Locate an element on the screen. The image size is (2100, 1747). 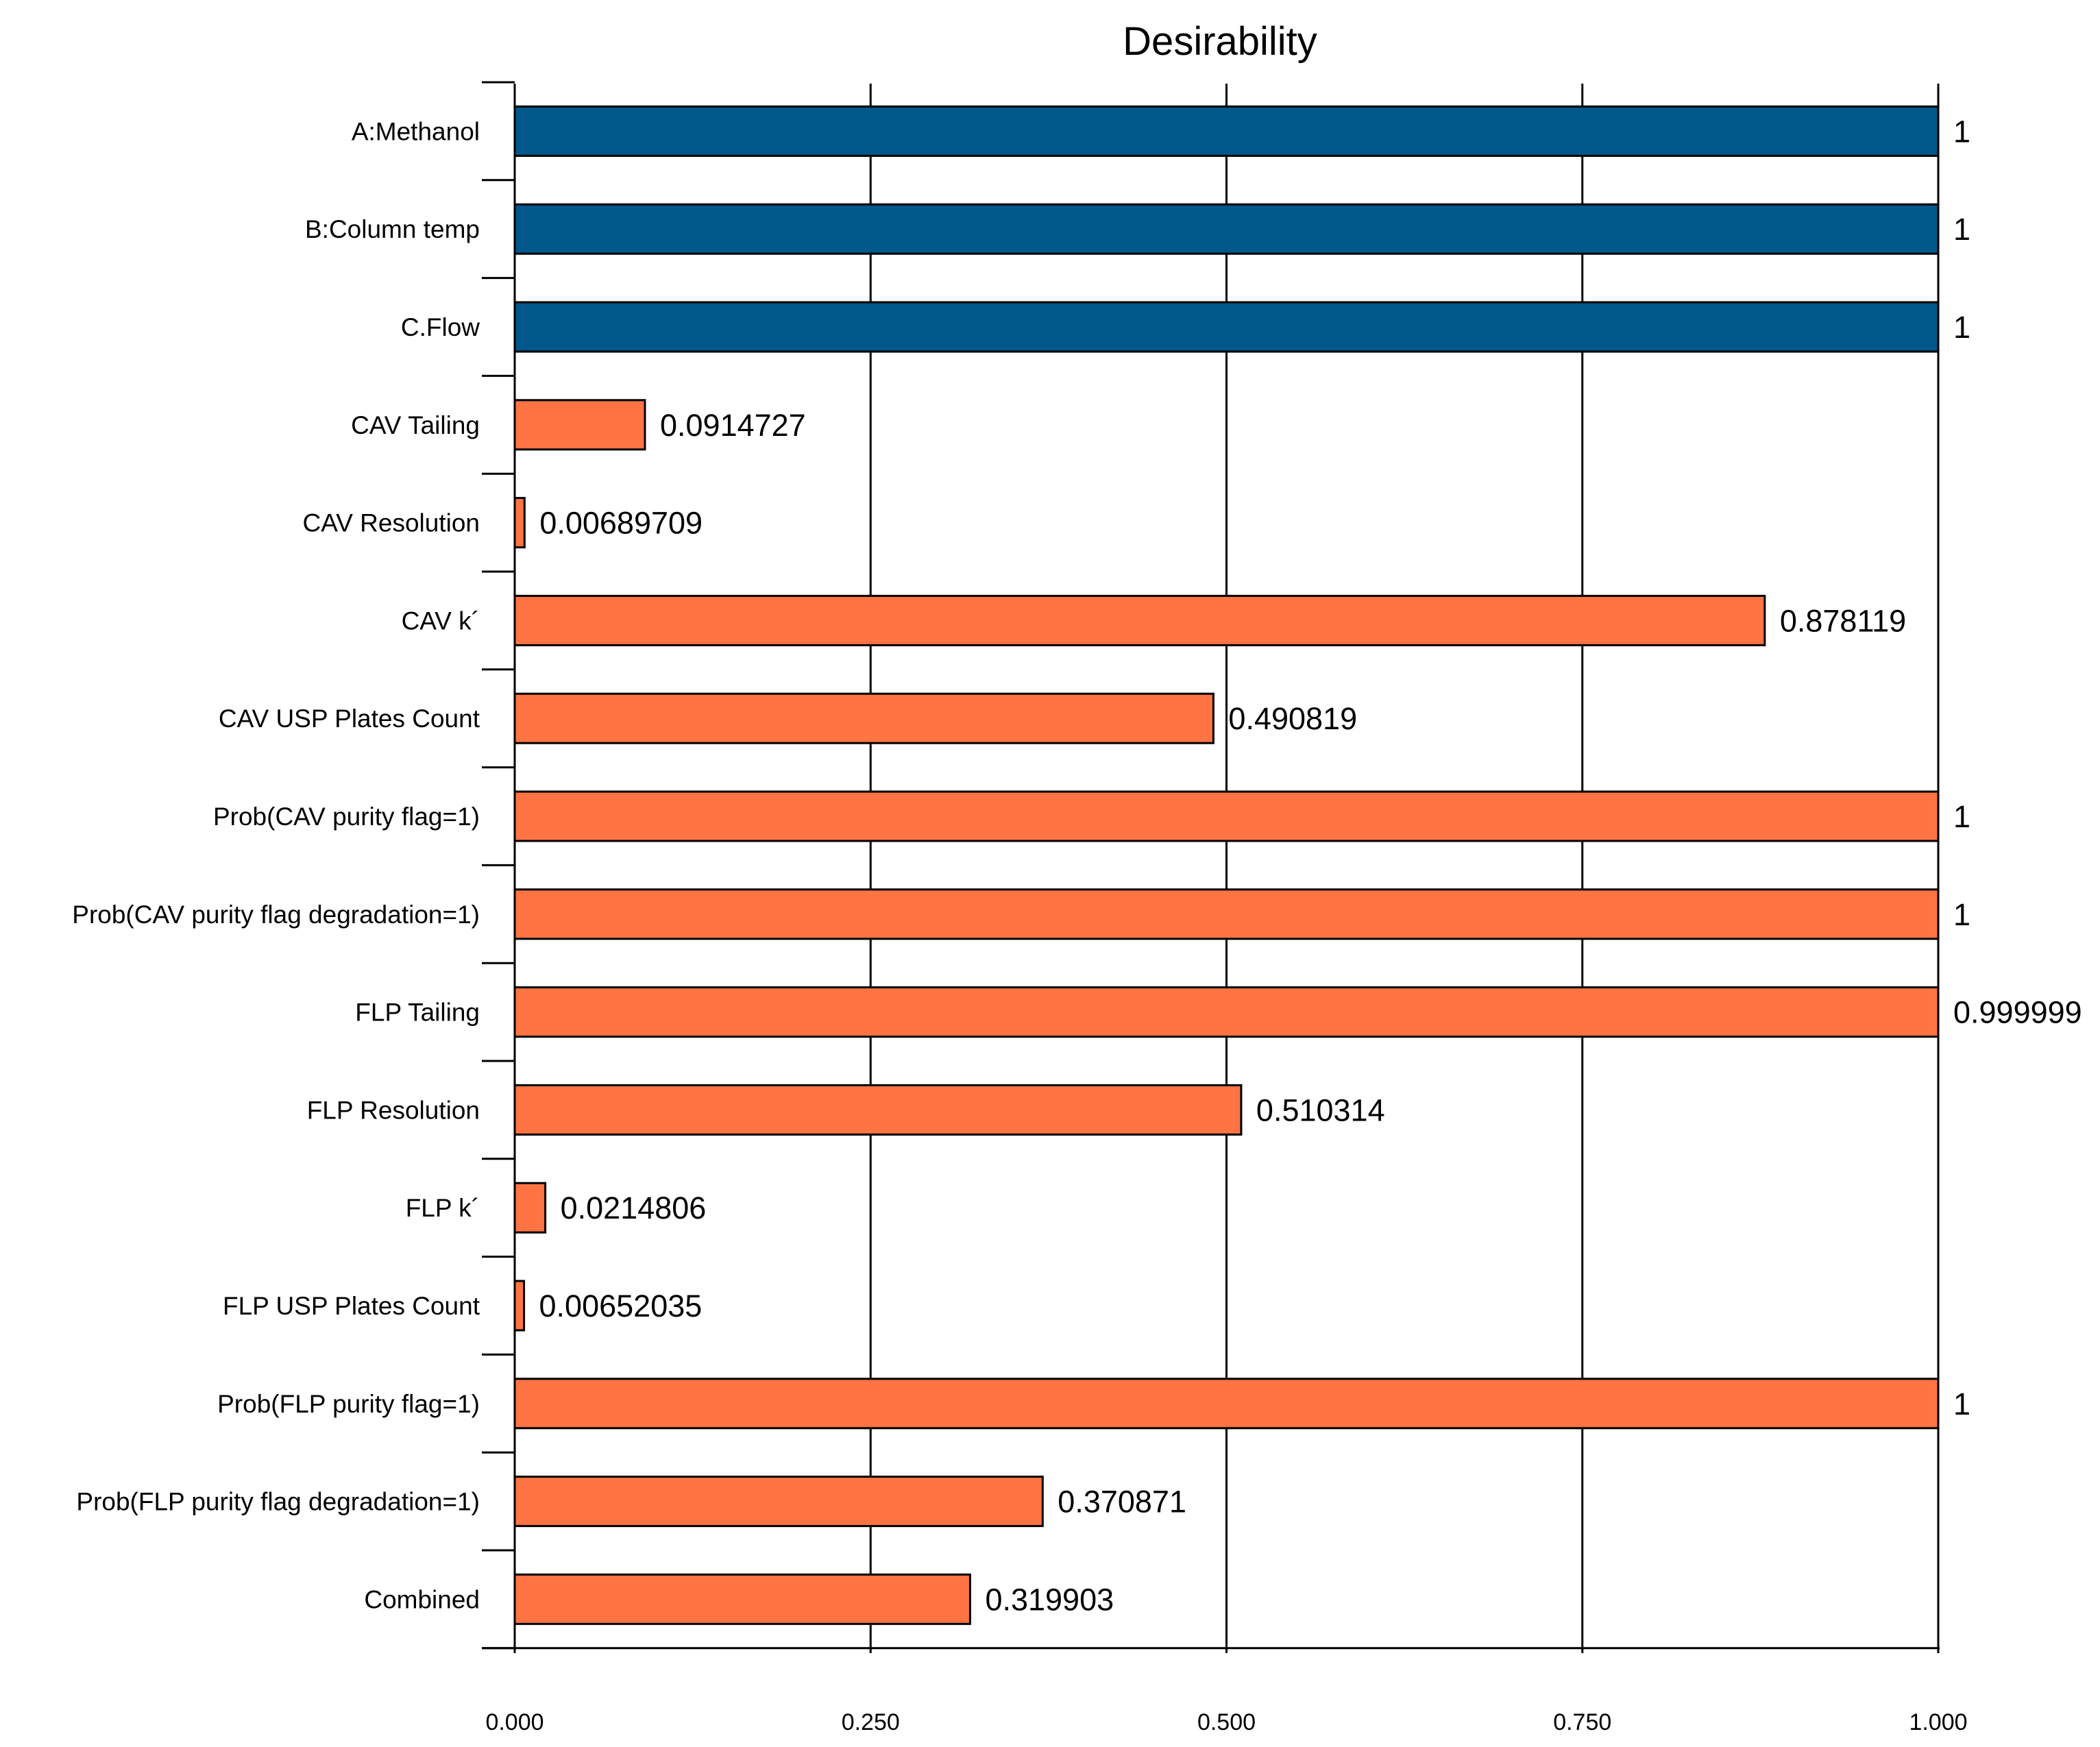
value-label-5: 0.878119 is located at coordinates (1843, 620).